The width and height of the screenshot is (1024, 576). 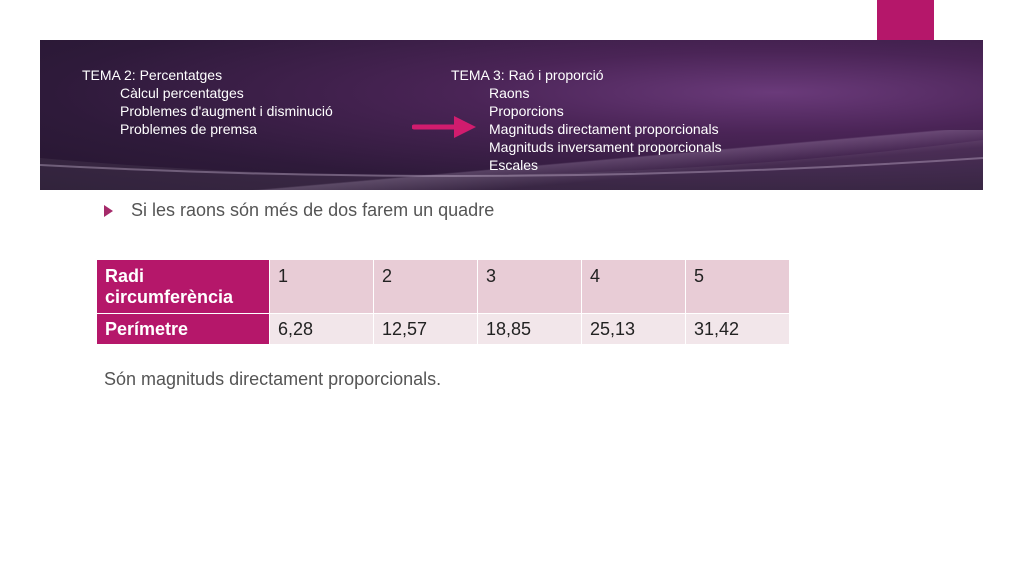 I want to click on tema3-item: Proporcions, so click(x=526, y=111).